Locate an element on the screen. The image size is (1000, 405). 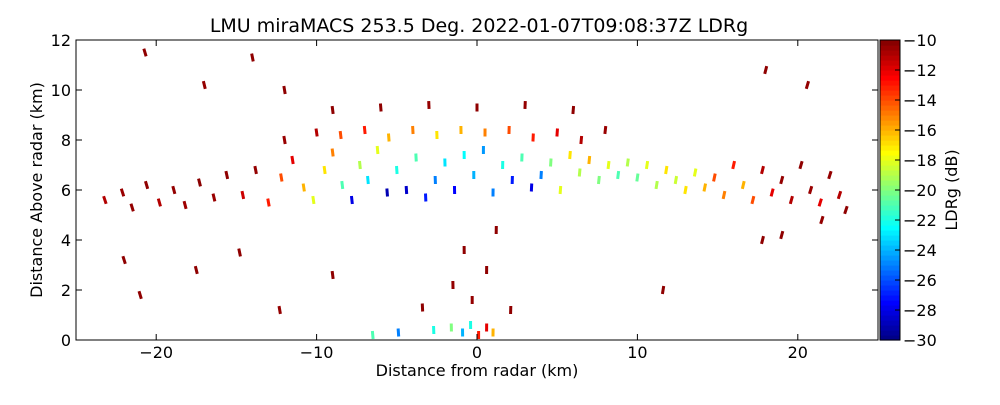
colorbar: −30 −28 −26 −24 −22 −20 −18 −16 −14 −12 −10 is located at coordinates (908, 190).